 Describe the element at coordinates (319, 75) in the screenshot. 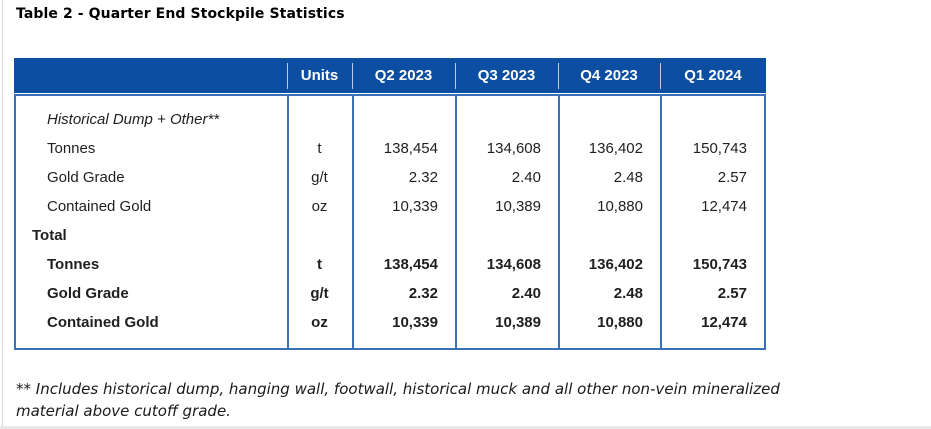

I see `header-cell-units: Units` at that location.